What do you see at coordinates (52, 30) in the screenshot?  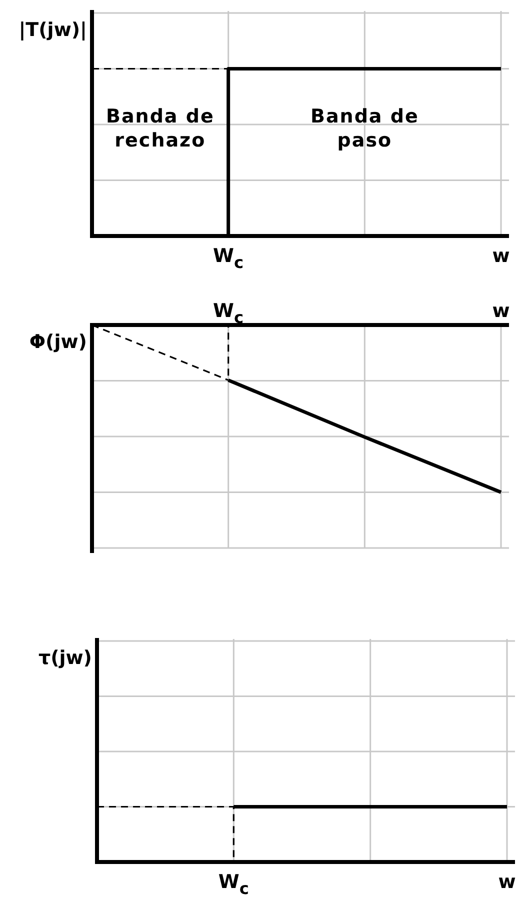 I see `y-axis-title: |T(jw)|` at bounding box center [52, 30].